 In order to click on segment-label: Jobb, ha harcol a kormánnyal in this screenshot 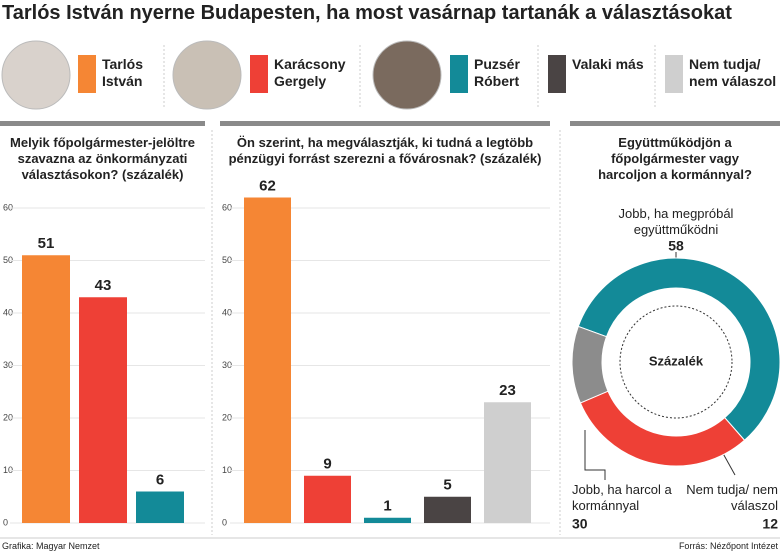, I will do `click(622, 497)`.